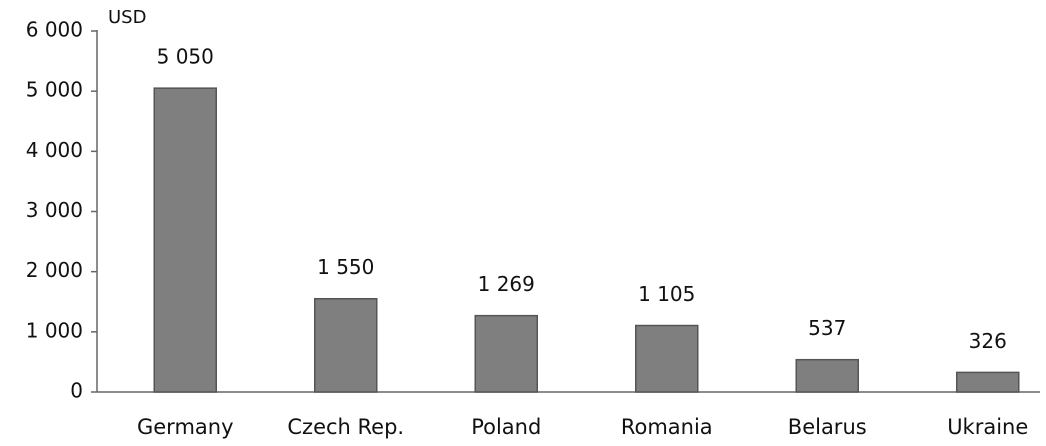 The height and width of the screenshot is (446, 1046). I want to click on y-axis-label: USD, so click(127, 17).